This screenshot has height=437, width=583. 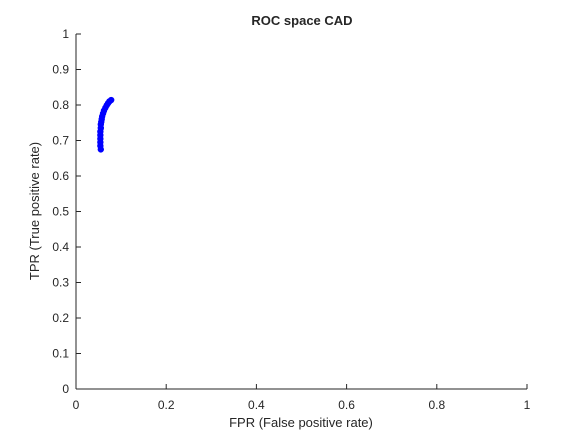 I want to click on y-tick-label: 0.4, so click(x=60, y=247).